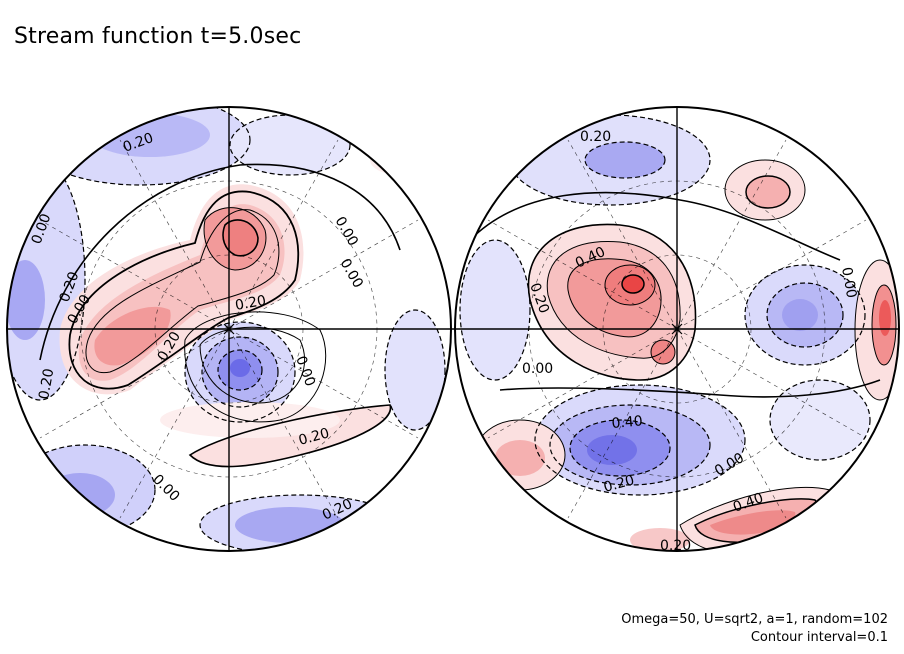 The height and width of the screenshot is (654, 904). Describe the element at coordinates (453, 329) in the screenshot. I see `pole-markers` at that location.